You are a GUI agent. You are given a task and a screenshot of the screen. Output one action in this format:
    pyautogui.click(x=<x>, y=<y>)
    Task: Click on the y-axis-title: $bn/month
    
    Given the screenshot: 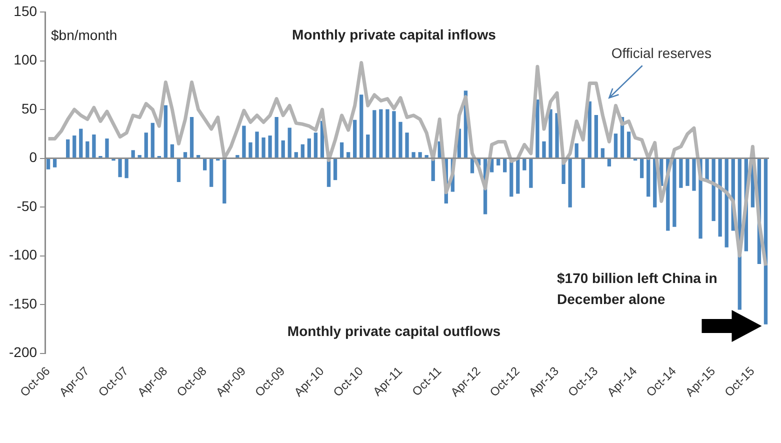 What is the action you would take?
    pyautogui.click(x=84, y=35)
    